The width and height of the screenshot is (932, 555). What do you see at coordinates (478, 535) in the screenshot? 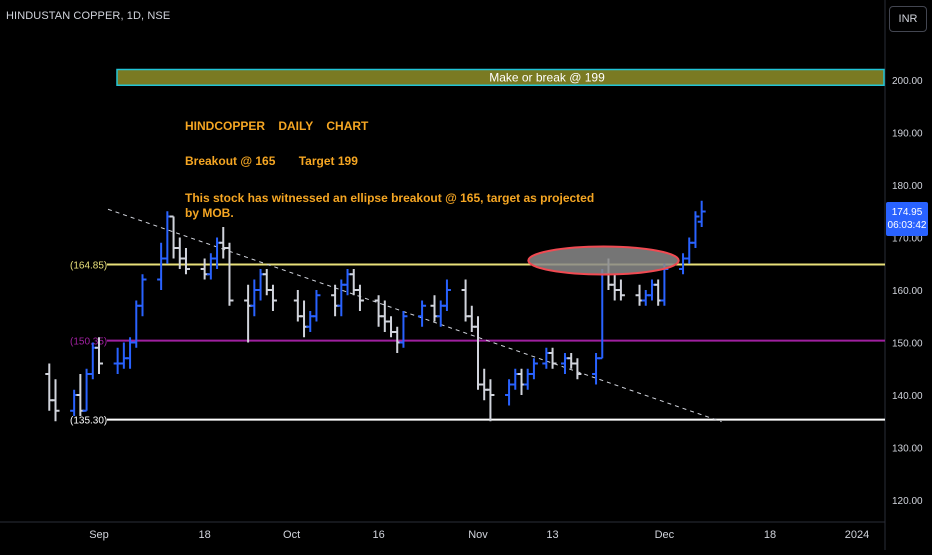
I see `x-axis-tick: Nov` at bounding box center [478, 535].